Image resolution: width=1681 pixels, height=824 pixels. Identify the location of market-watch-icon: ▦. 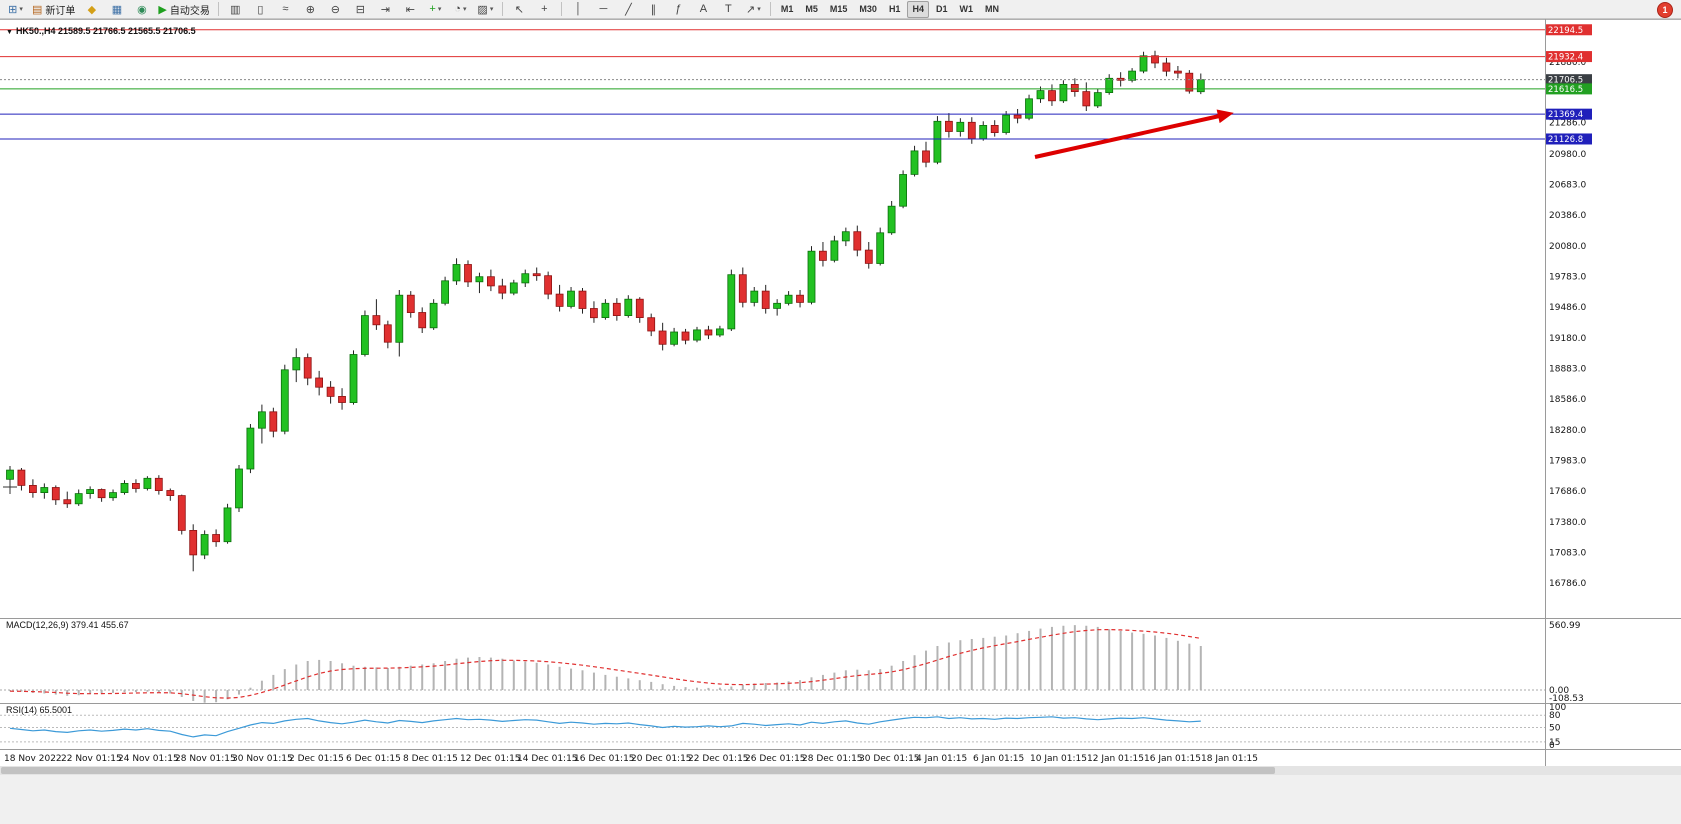
(117, 9).